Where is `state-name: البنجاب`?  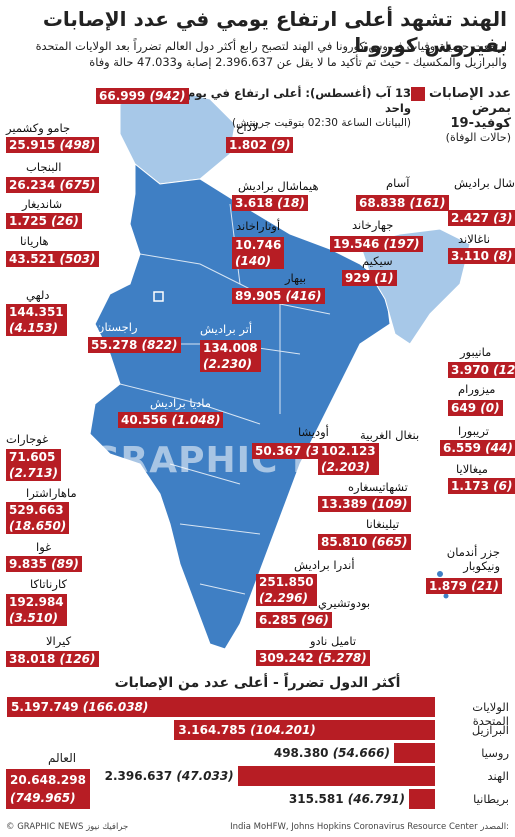 state-name: البنجاب is located at coordinates (44, 167).